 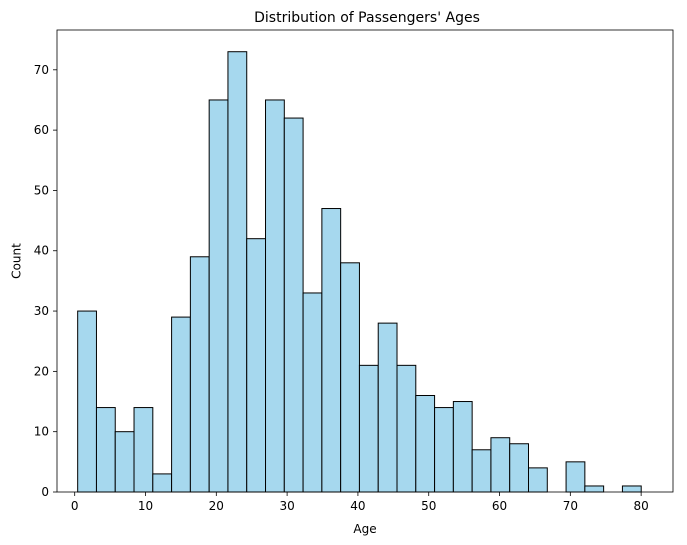 I want to click on y-tick-label: 60, so click(x=41, y=130).